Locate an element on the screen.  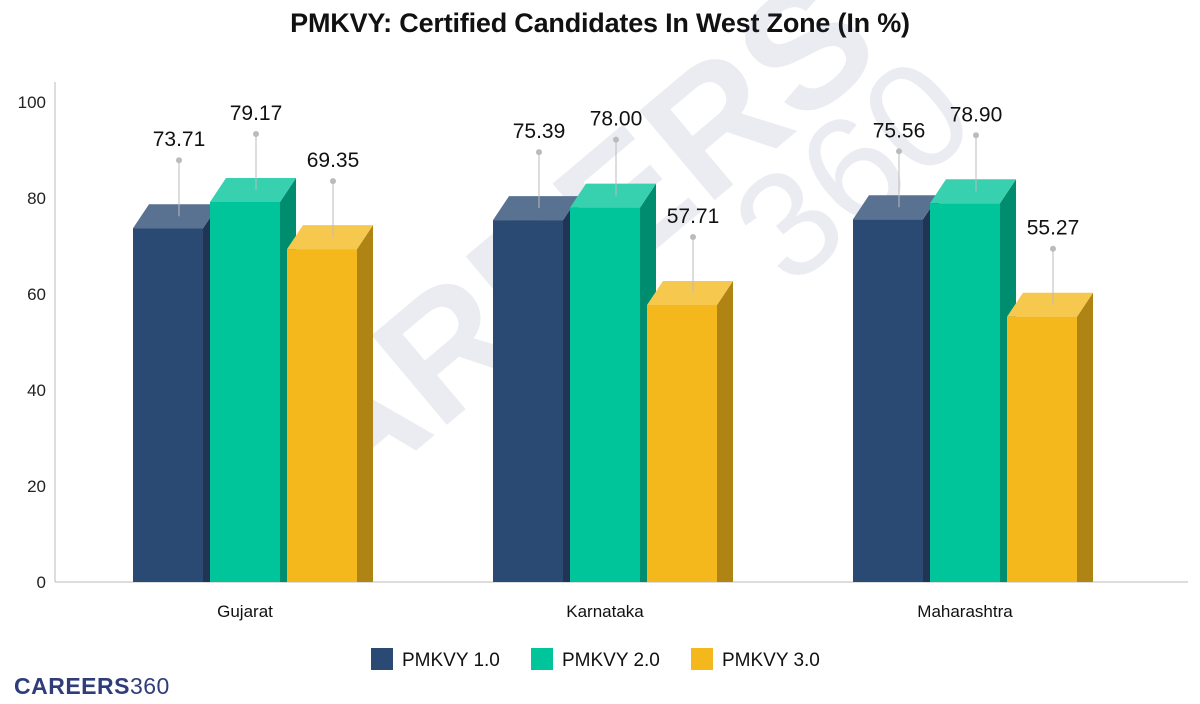
data-label: 79.17 is located at coordinates (256, 113).